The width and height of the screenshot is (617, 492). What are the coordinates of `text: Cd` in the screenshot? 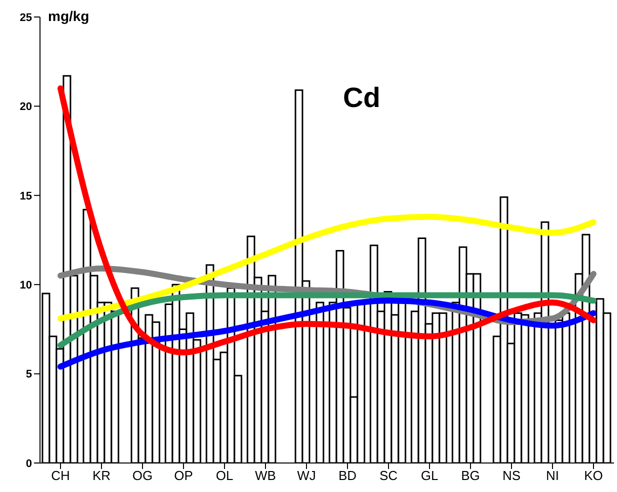 It's located at (361, 98).